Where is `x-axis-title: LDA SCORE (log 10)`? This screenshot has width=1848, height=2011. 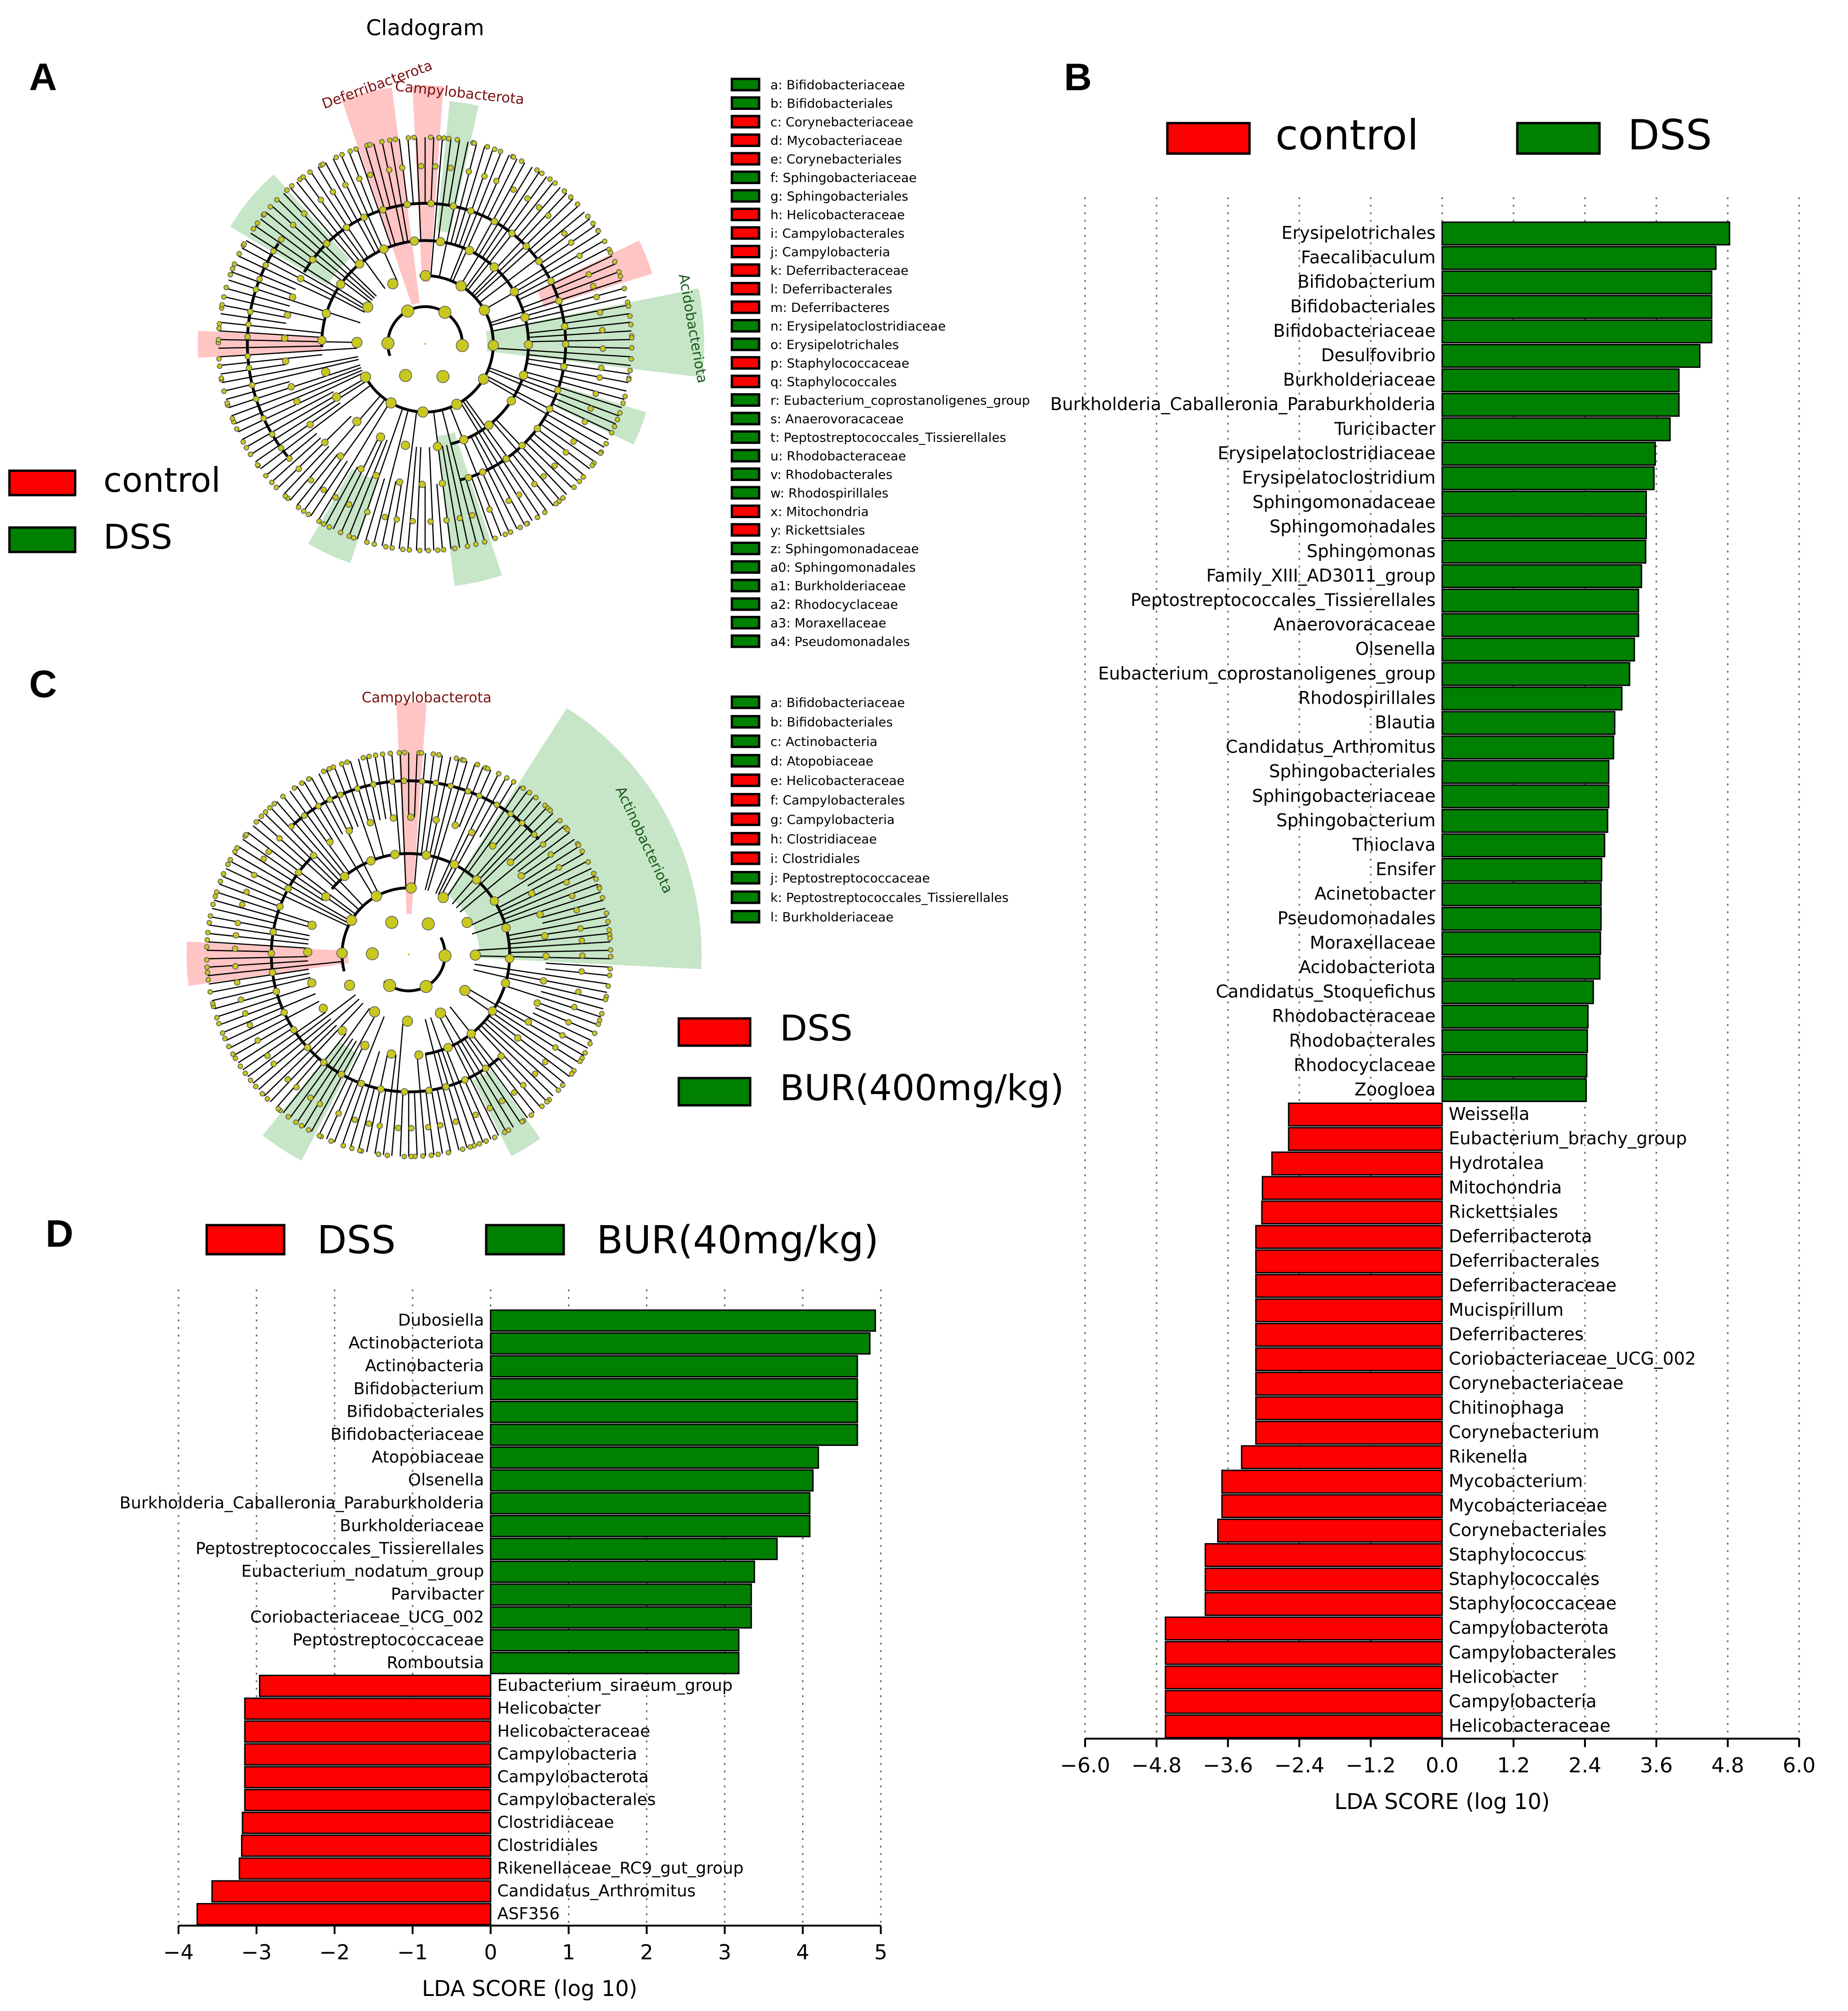
x-axis-title: LDA SCORE (log 10) is located at coordinates (530, 1988).